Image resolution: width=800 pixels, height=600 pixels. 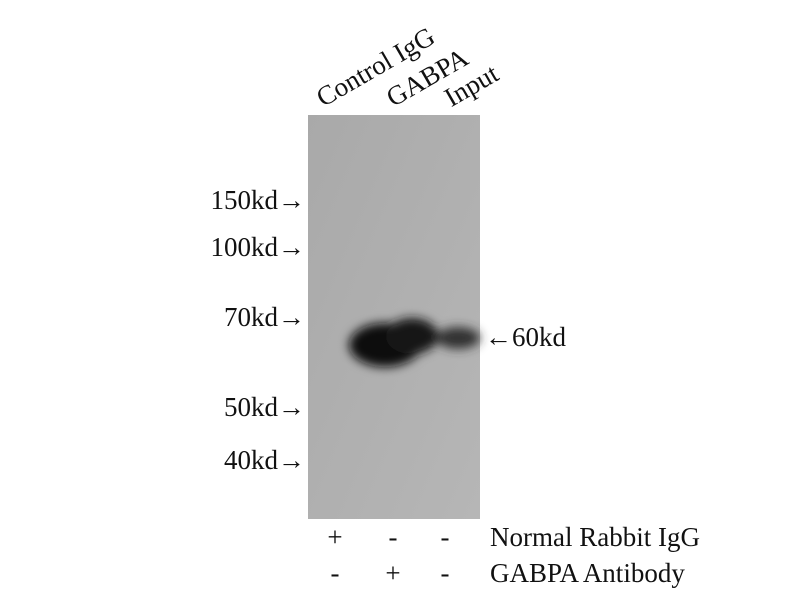 I want to click on membrane, so click(x=394, y=317).